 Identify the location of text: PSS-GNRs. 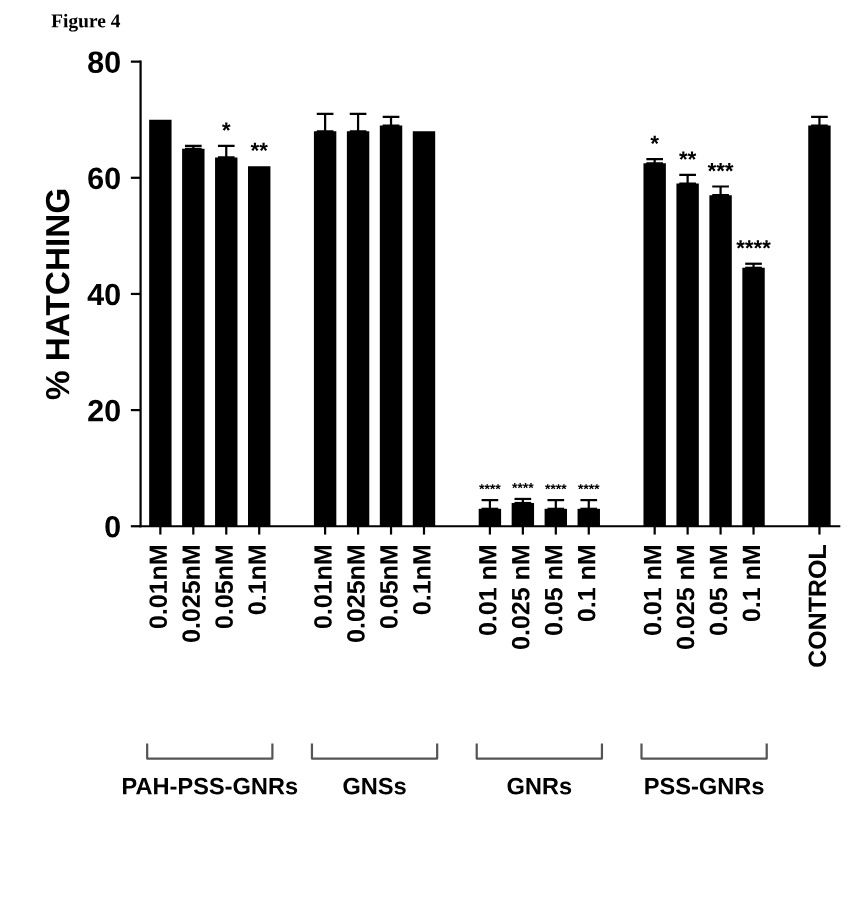
(704, 786).